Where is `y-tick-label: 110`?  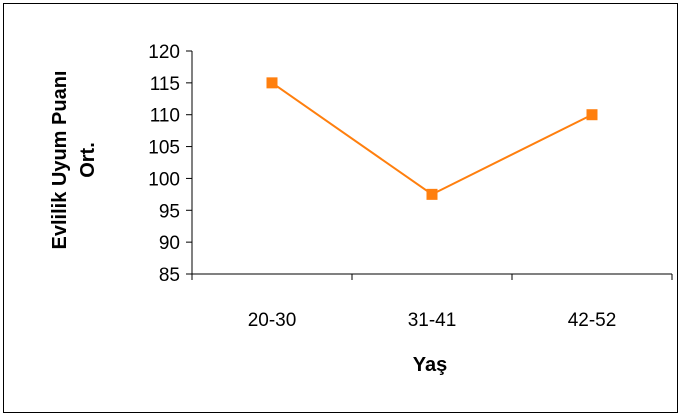
y-tick-label: 110 is located at coordinates (165, 116).